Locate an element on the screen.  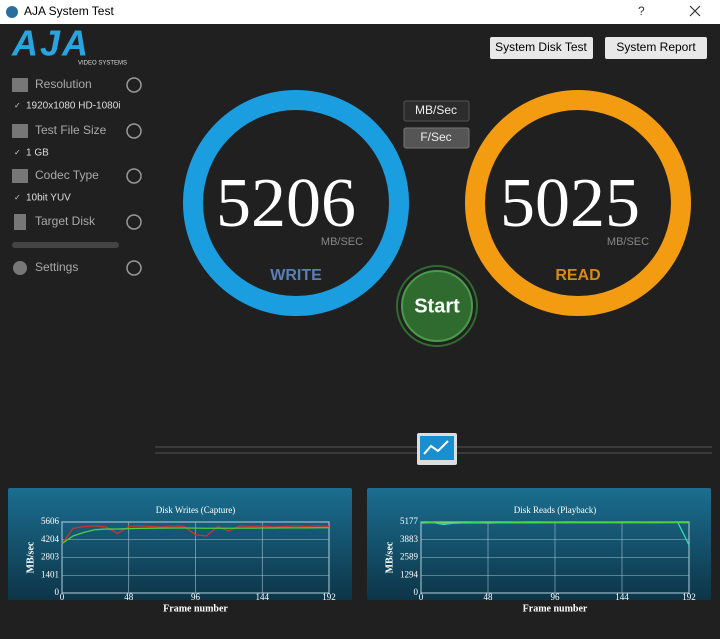
system-disk-test-button is located at coordinates (541, 48).